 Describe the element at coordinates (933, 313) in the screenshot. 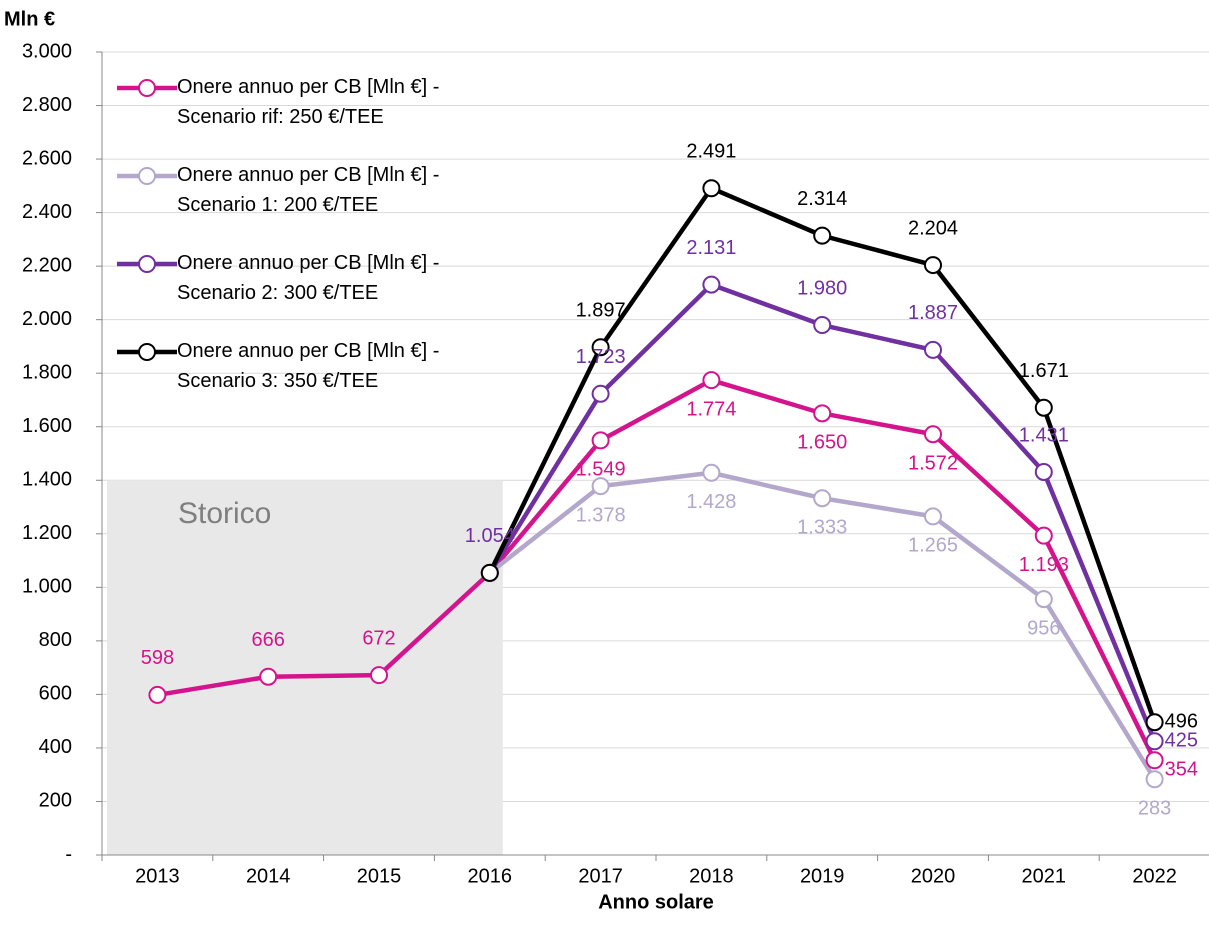

I see `data-label: 1.887` at that location.